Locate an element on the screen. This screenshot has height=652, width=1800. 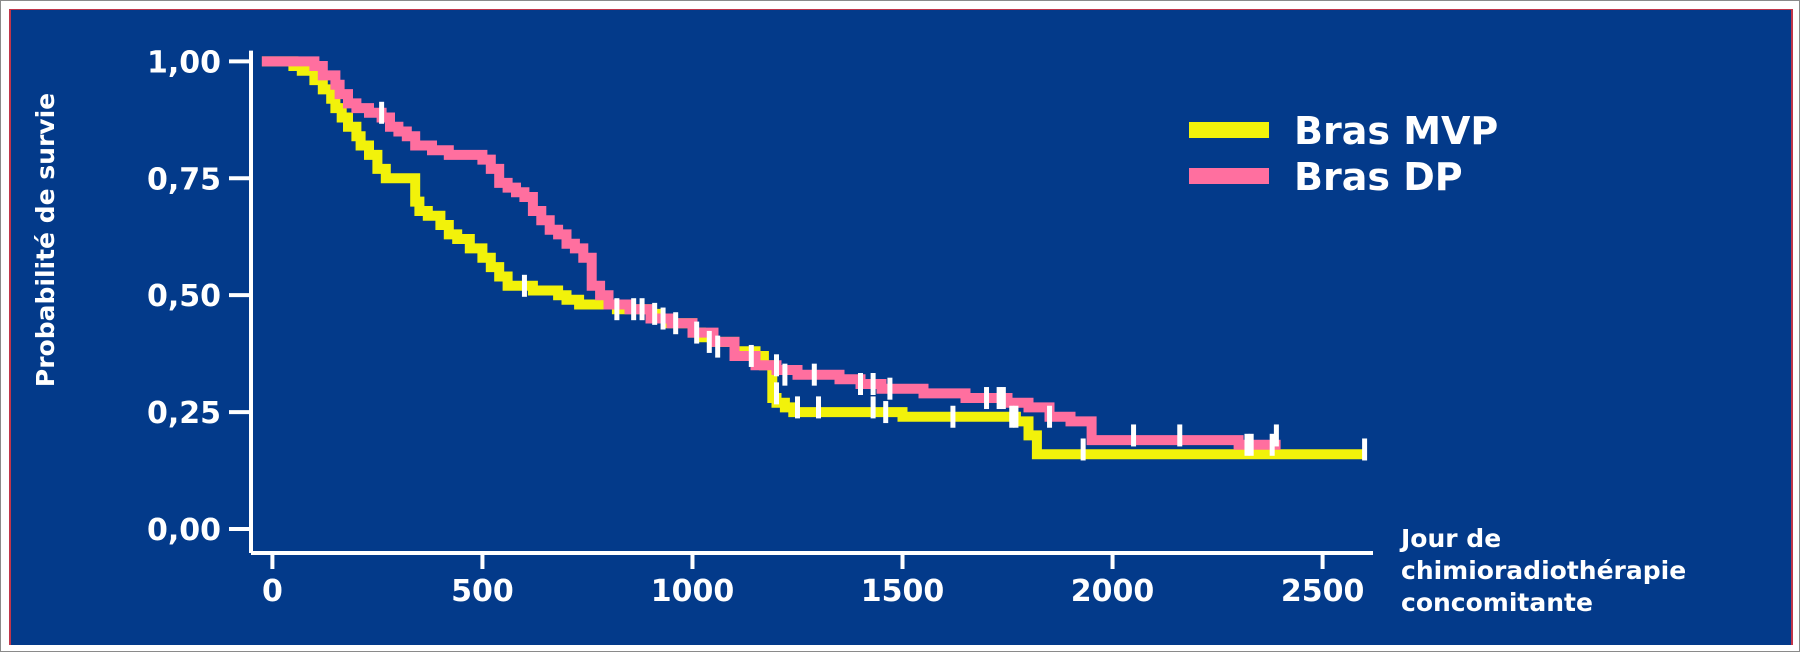
legend-label: Bras MVP is located at coordinates (1396, 131).